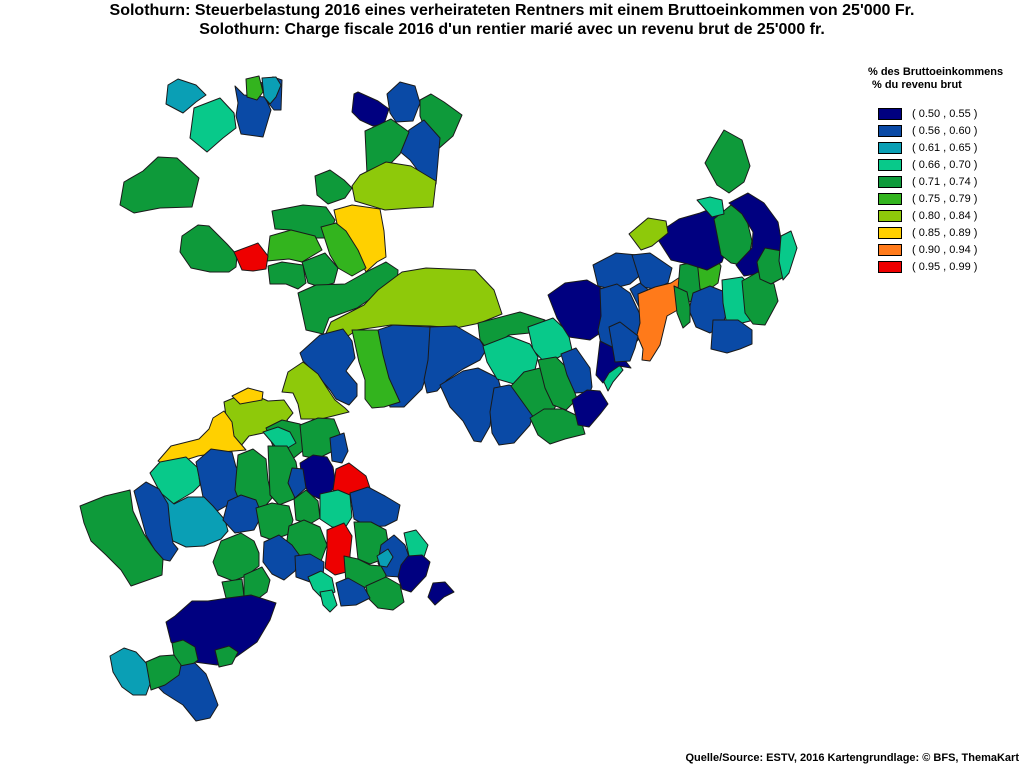 This screenshot has height=768, width=1024. I want to click on legend-label: ( 0.61 , 0.65 ), so click(945, 148).